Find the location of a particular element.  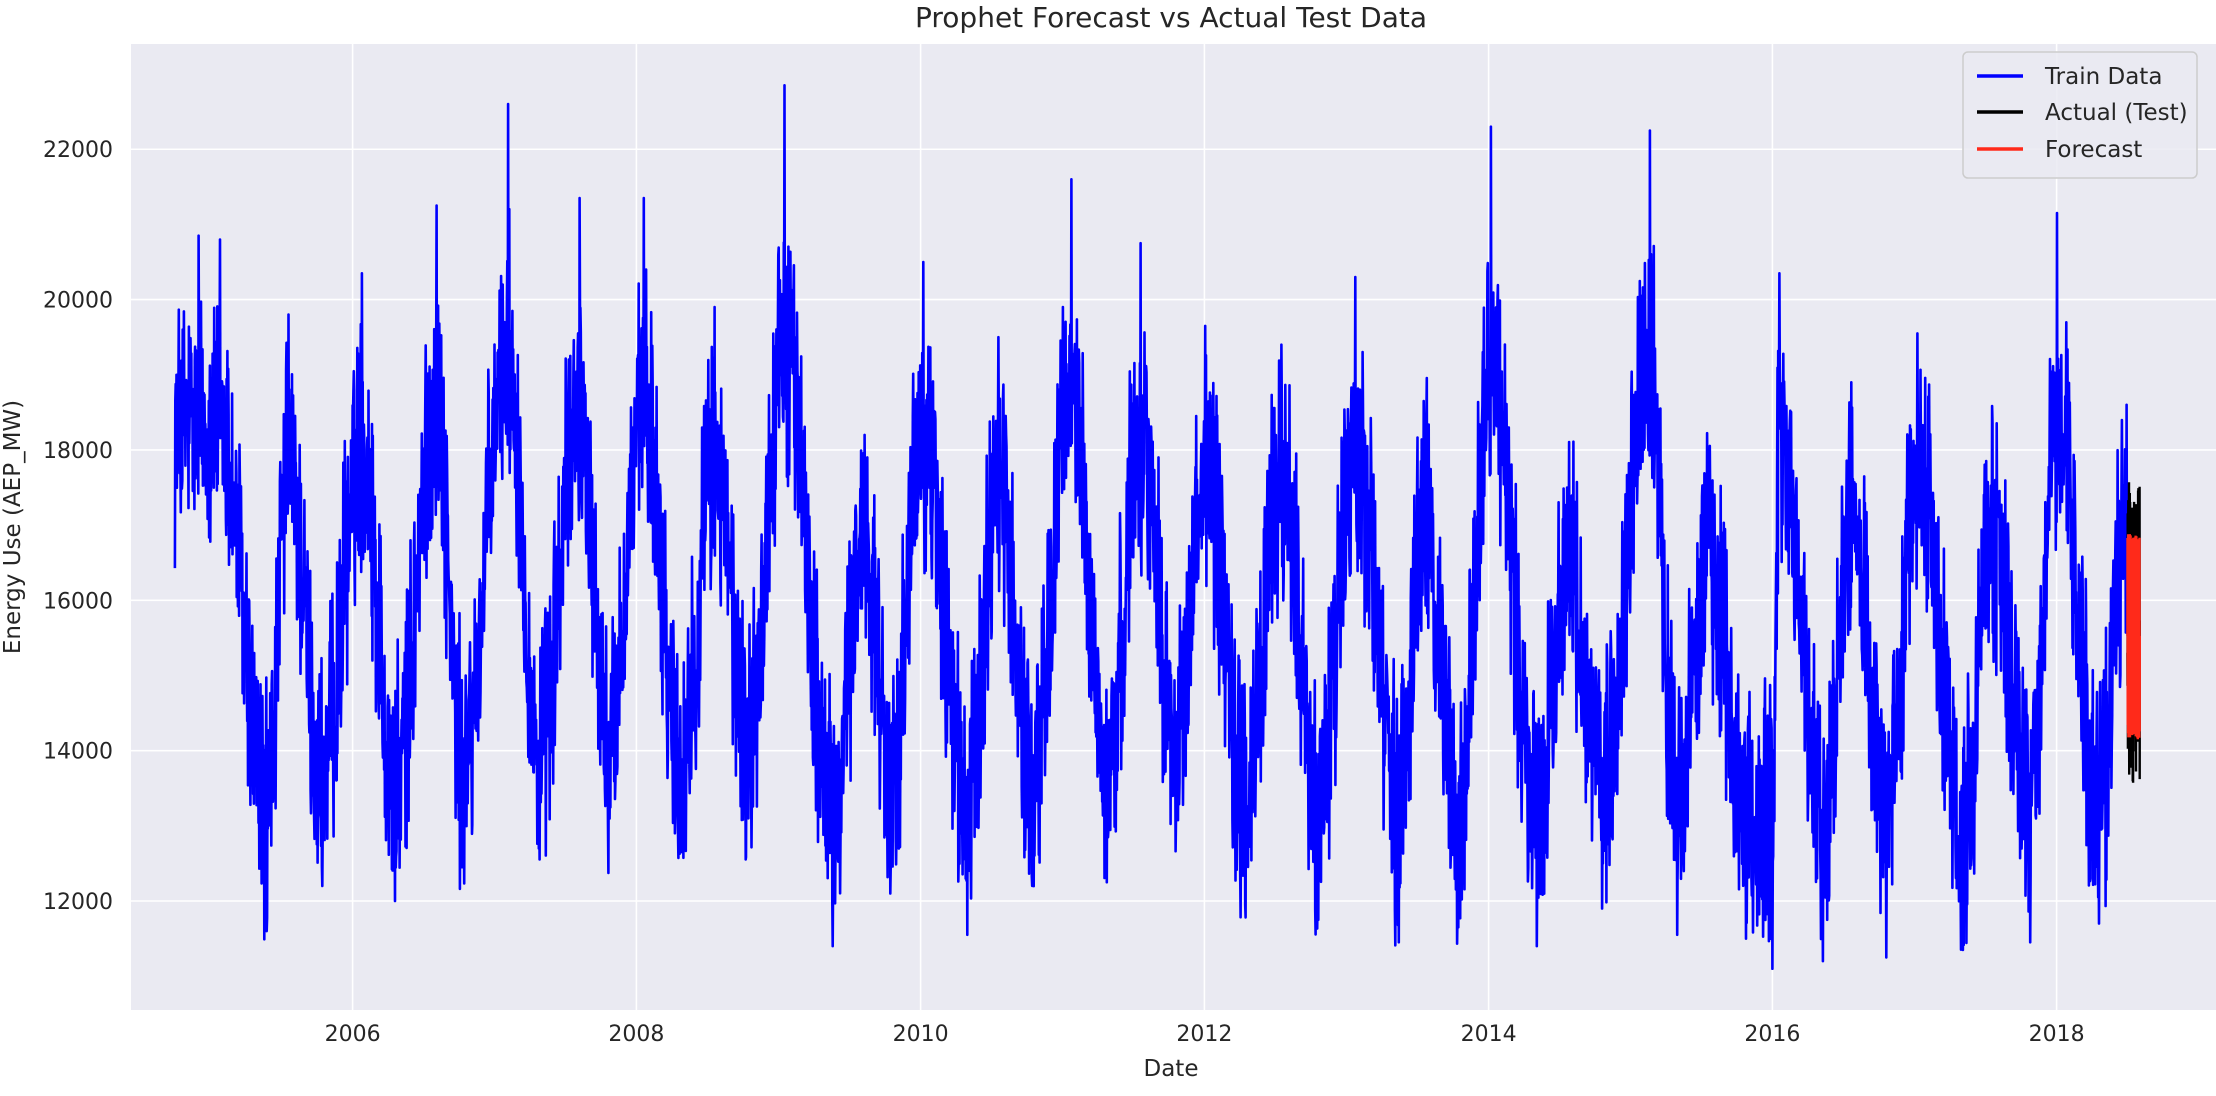

y-tick-label: 18000 is located at coordinates (78, 451).